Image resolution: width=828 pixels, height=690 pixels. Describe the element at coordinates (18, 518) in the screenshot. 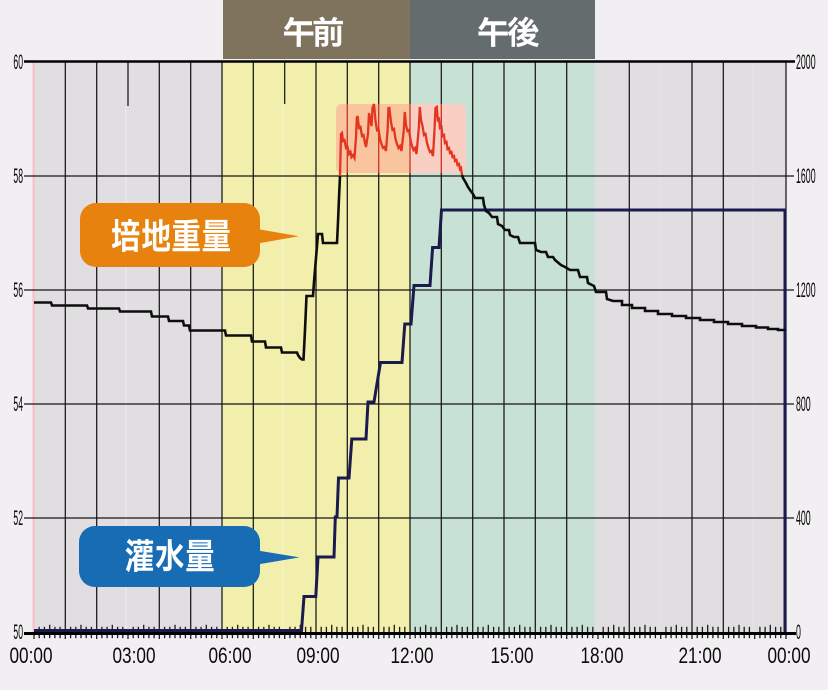

I see `svg-text: 52` at that location.